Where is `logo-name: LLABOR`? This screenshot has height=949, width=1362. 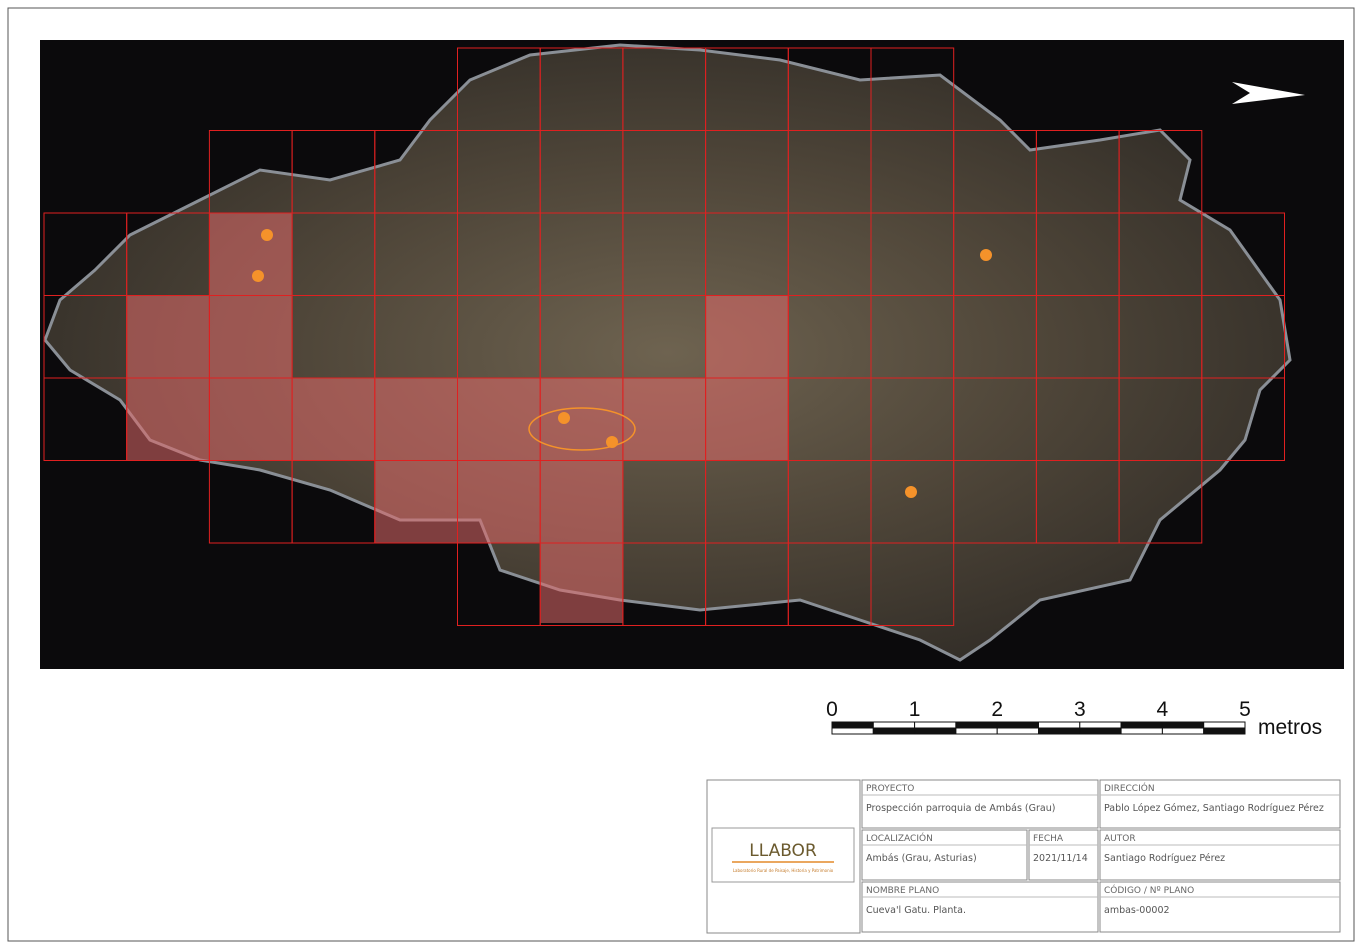 logo-name: LLABOR is located at coordinates (783, 851).